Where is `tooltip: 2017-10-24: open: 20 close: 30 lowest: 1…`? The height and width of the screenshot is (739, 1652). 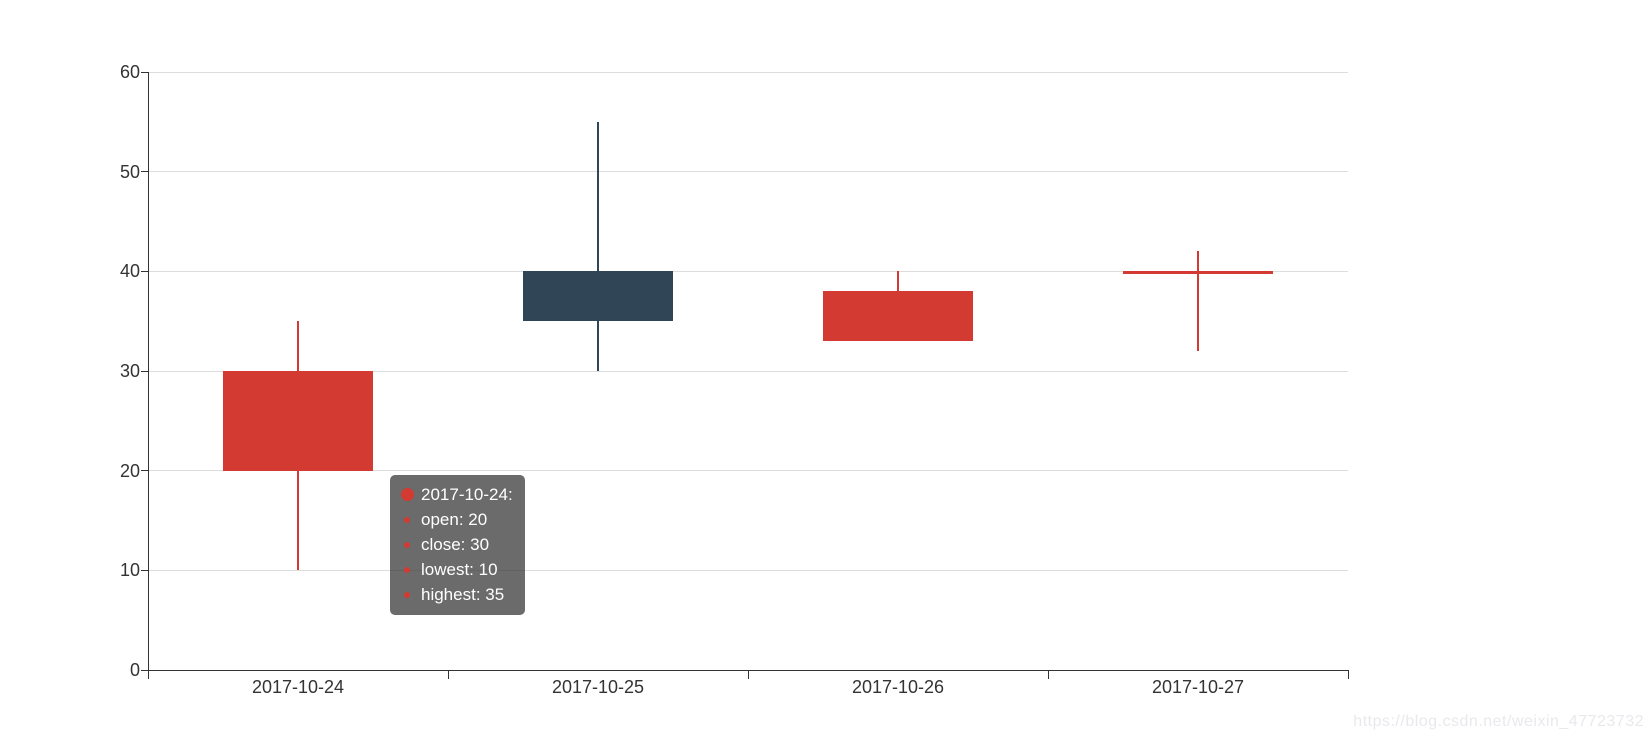
tooltip: 2017-10-24: open: 20 close: 30 lowest: 1… is located at coordinates (457, 545).